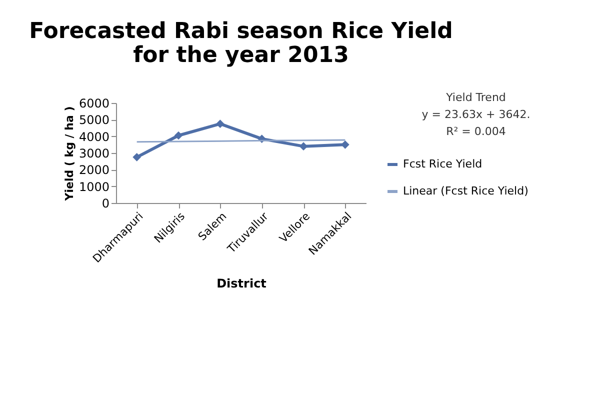 The image size is (607, 412). I want to click on text: y = 23.63x + 3642., so click(476, 114).